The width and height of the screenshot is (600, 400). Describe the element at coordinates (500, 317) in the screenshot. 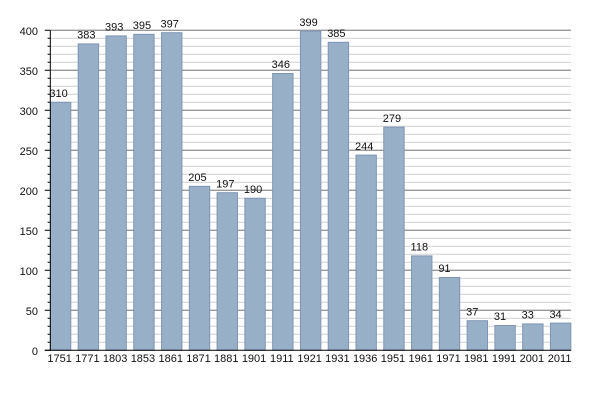

I see `svg-text: 31` at that location.